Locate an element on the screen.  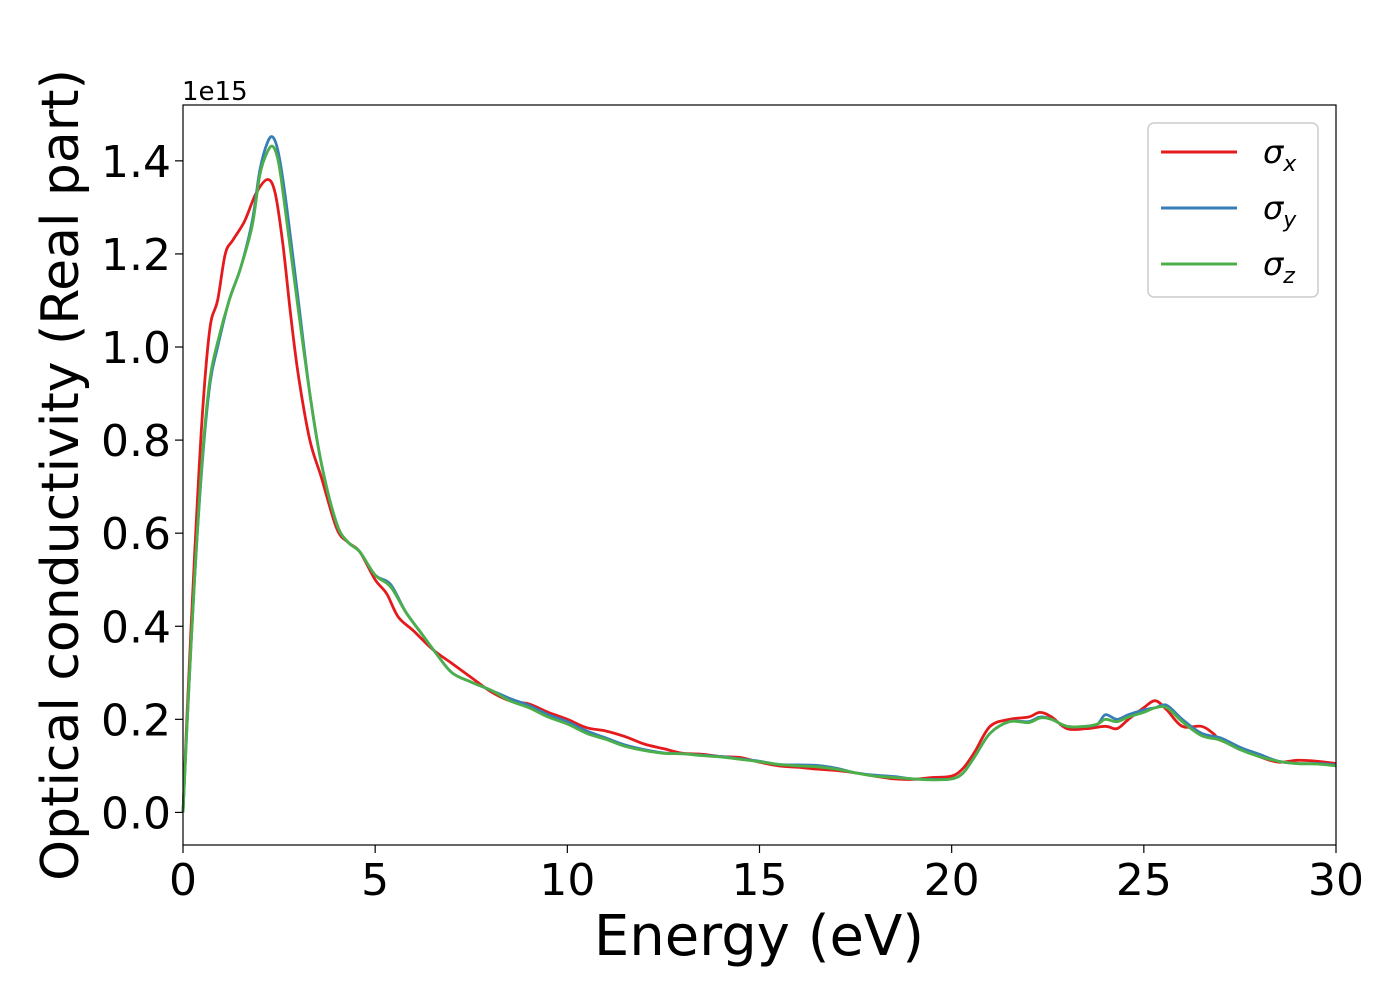
x-tick-label: 30 is located at coordinates (1336, 880).